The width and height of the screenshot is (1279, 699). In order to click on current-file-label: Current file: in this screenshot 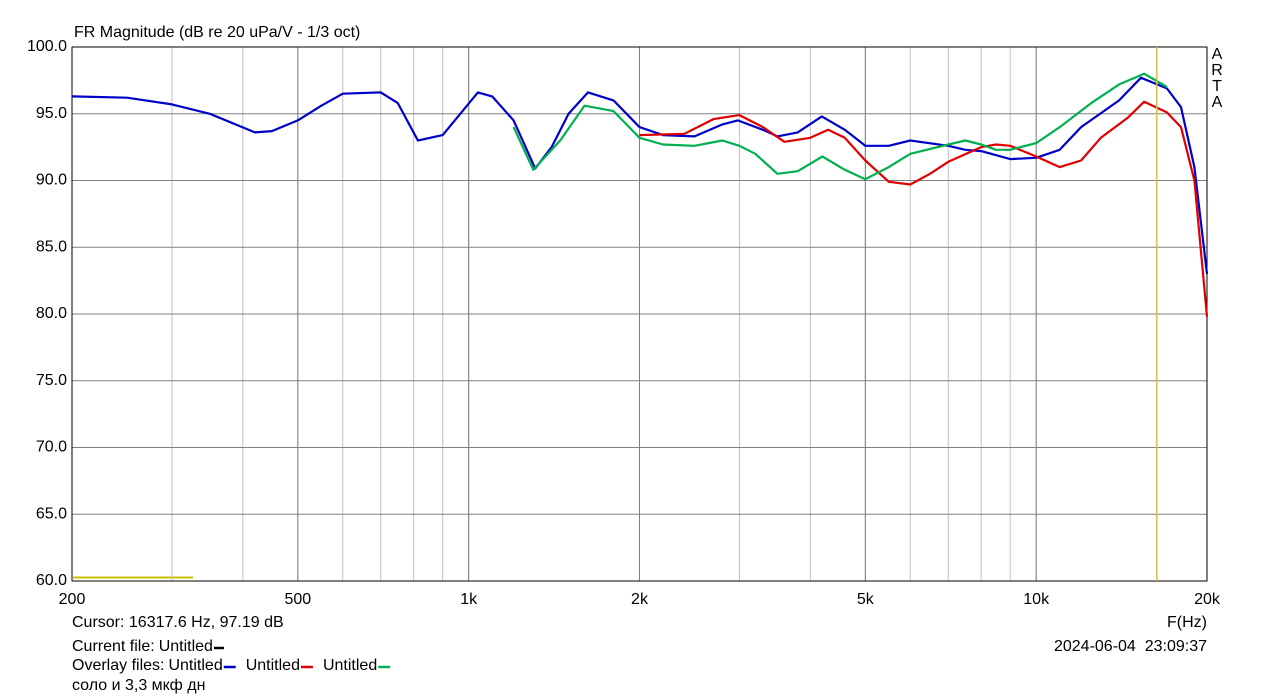, I will do `click(113, 646)`.